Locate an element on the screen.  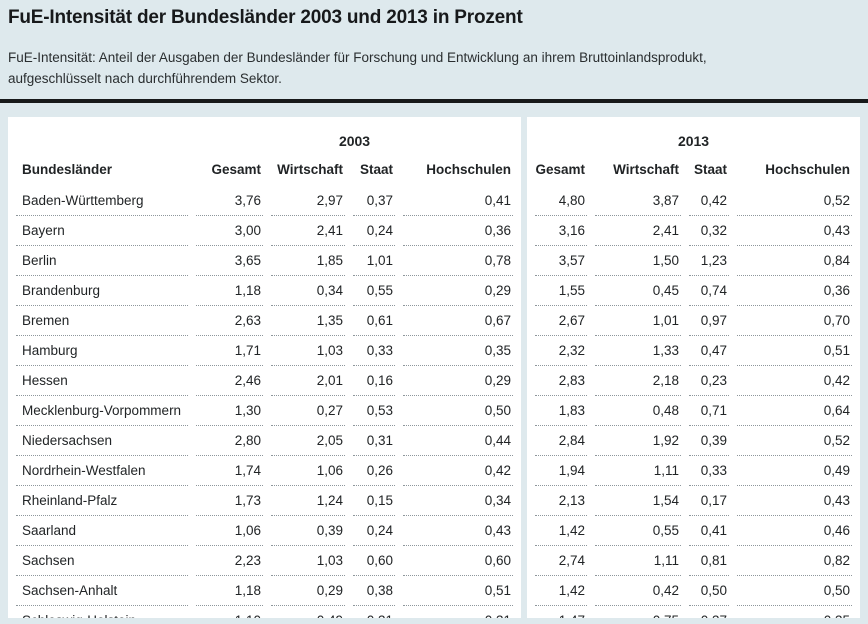
column-header-gesamt-2003: Gesamt is located at coordinates (236, 169).